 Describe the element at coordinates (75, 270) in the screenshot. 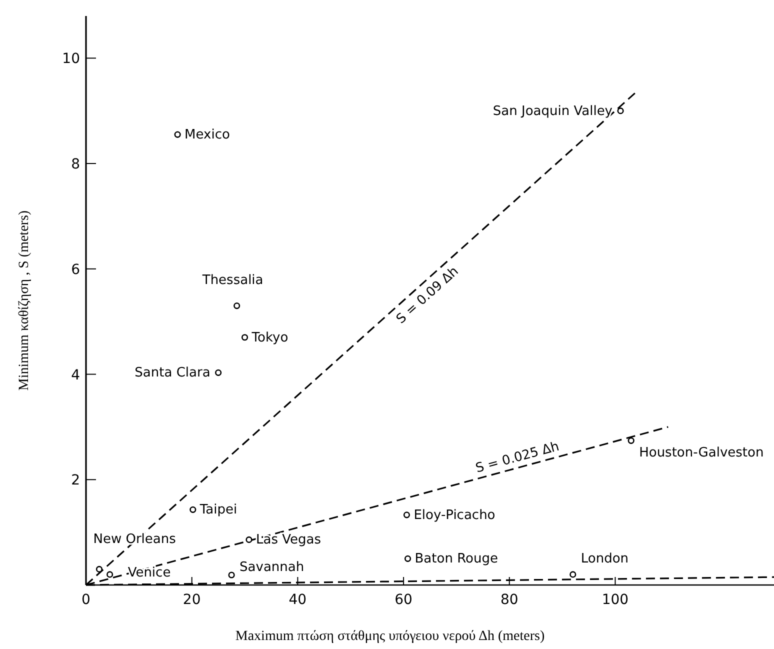

I see `y-tick-label: 6` at that location.